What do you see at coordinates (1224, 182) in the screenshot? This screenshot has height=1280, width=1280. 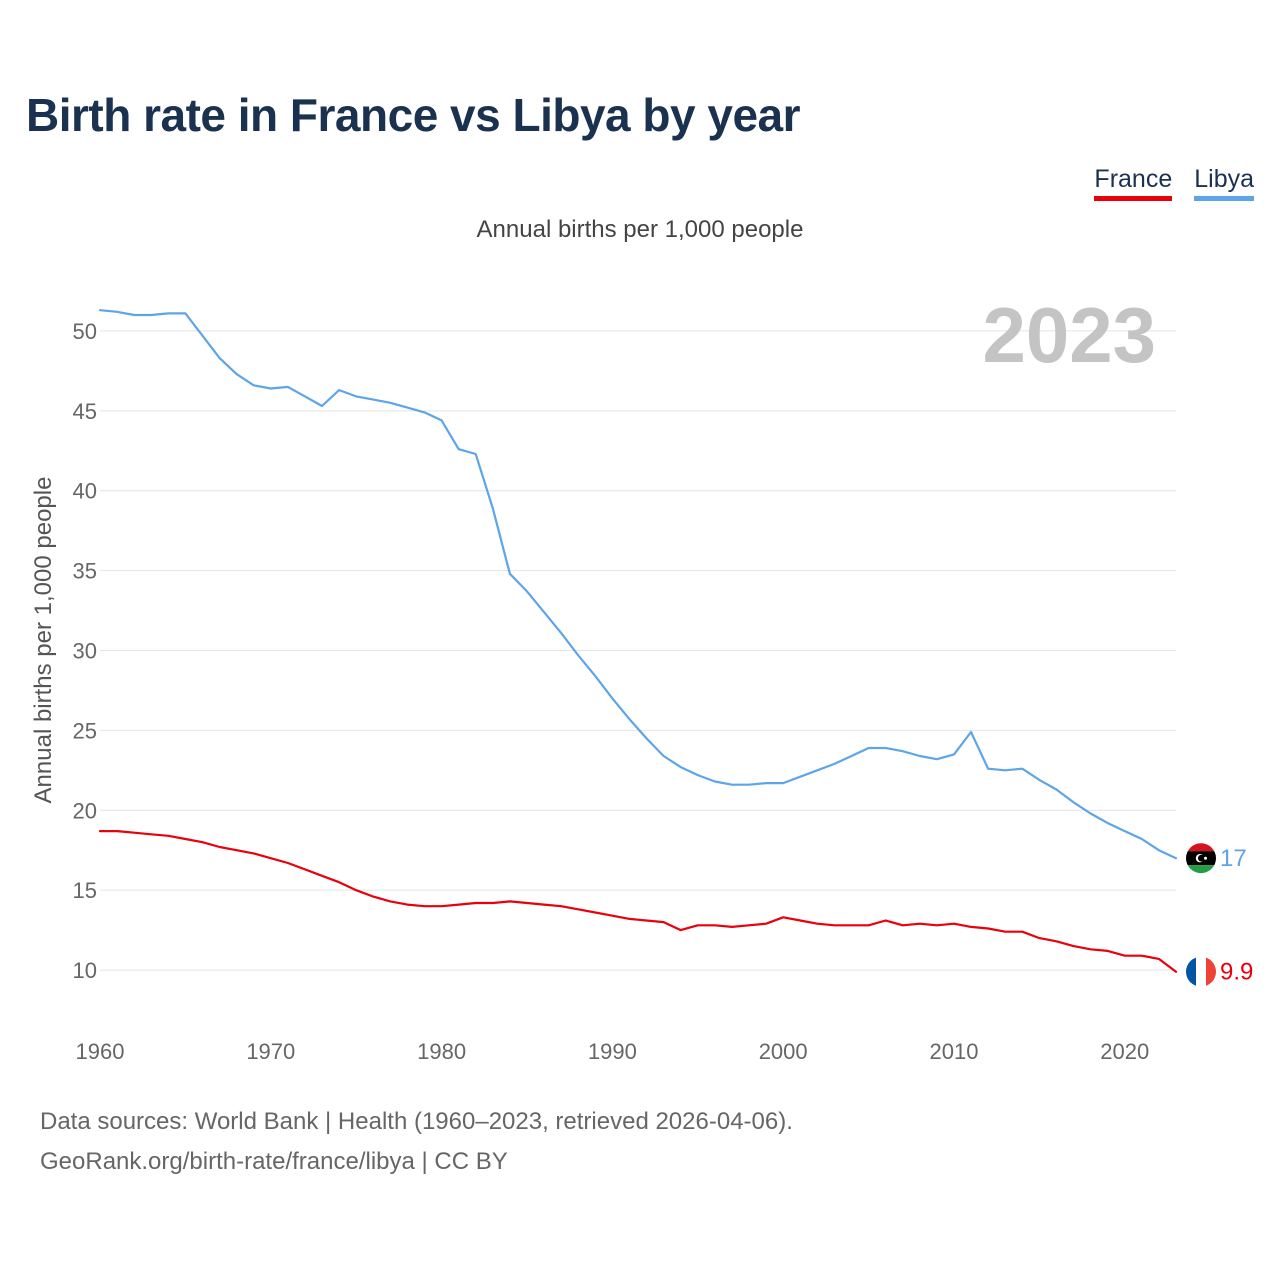 I see `legend-item-libya: Libya` at bounding box center [1224, 182].